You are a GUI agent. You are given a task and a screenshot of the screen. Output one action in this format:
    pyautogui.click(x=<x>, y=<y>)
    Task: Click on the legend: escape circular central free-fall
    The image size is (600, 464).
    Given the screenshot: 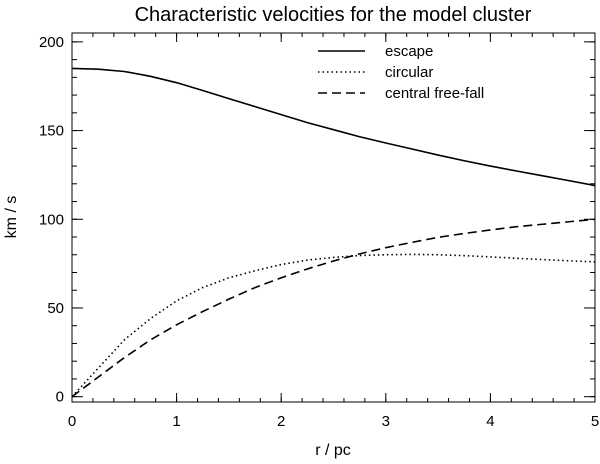 What is the action you would take?
    pyautogui.click(x=401, y=72)
    